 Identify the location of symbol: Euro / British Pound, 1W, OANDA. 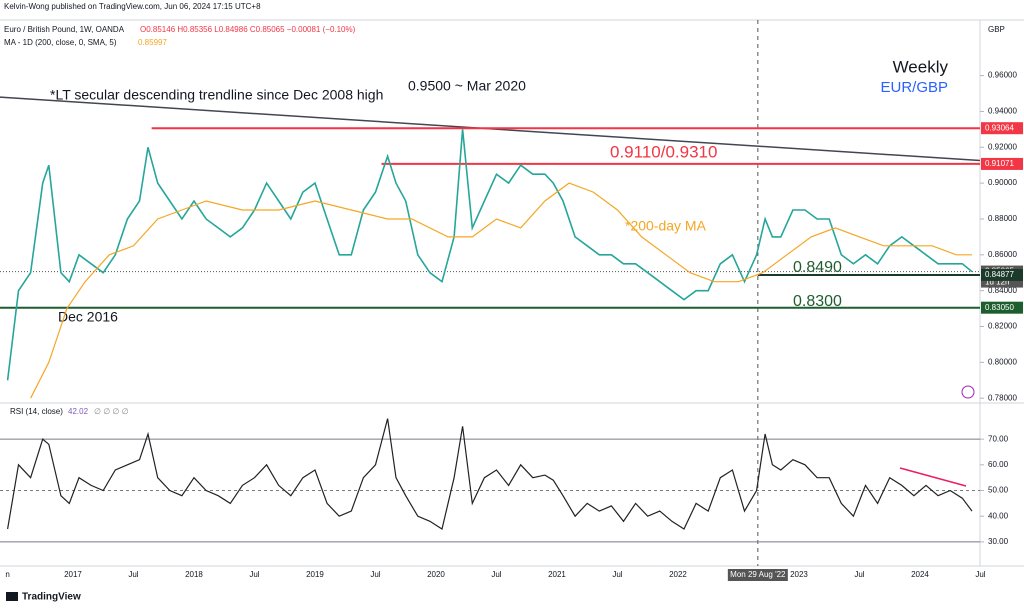
(64, 29).